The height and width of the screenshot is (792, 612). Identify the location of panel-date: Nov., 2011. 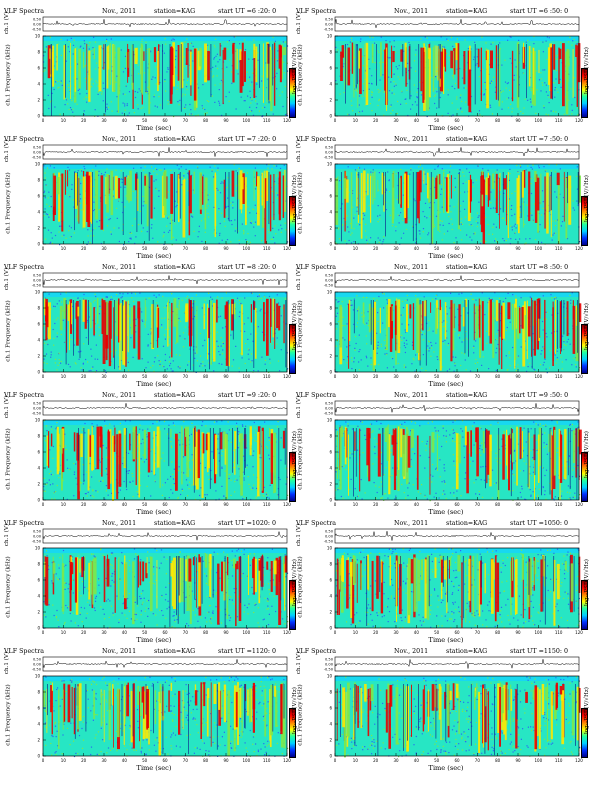
(119, 267).